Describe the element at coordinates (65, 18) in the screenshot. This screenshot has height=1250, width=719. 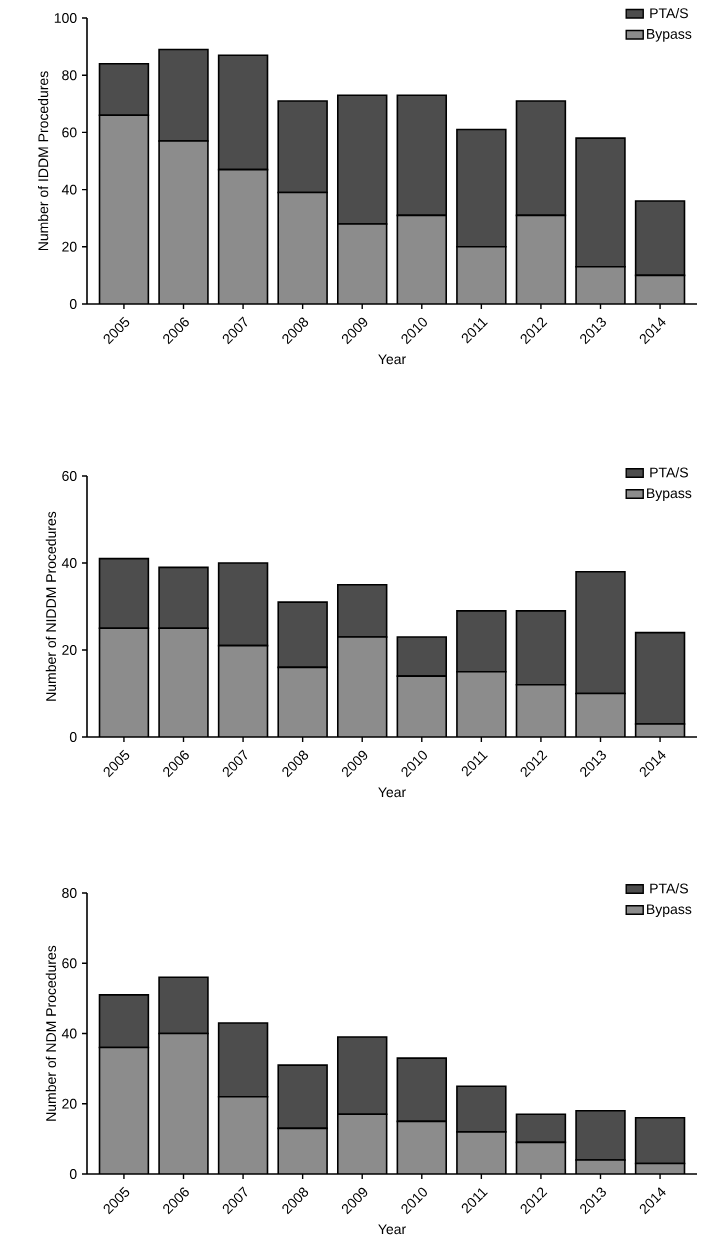
I see `y-tick-label: 100` at that location.